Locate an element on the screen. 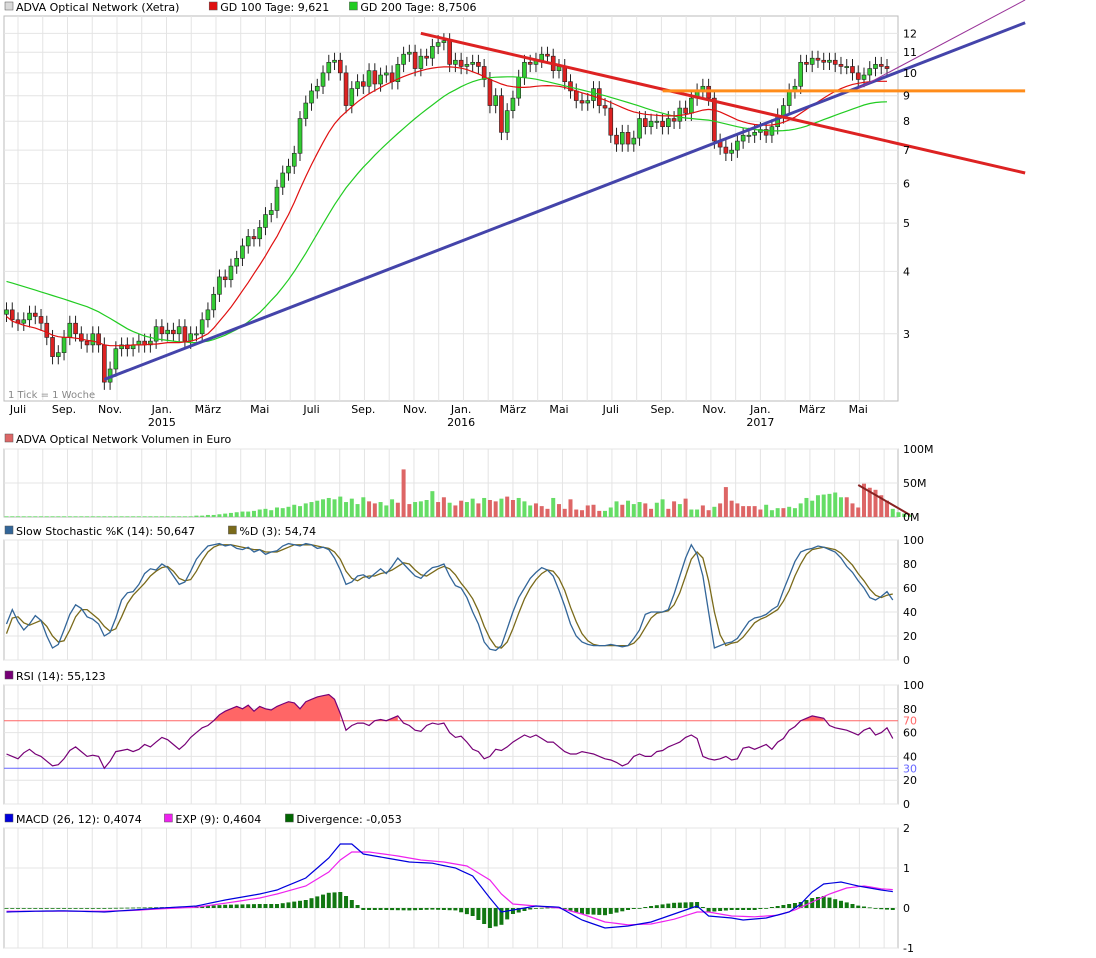 The height and width of the screenshot is (958, 1096). price-year-label-1: 2016 is located at coordinates (461, 422).